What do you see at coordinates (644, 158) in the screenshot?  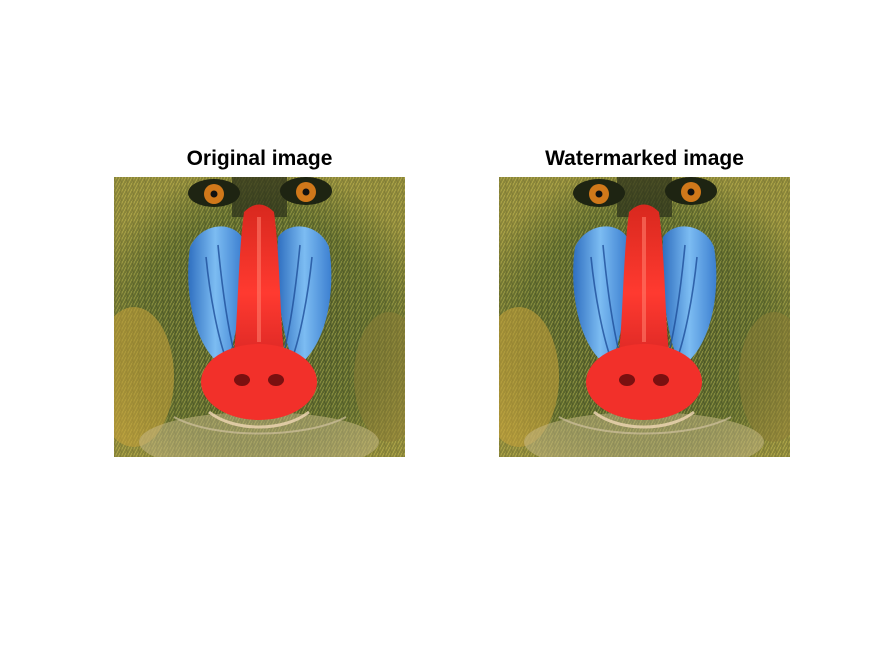 I see `watermarked-image-title: Watermarked image` at bounding box center [644, 158].